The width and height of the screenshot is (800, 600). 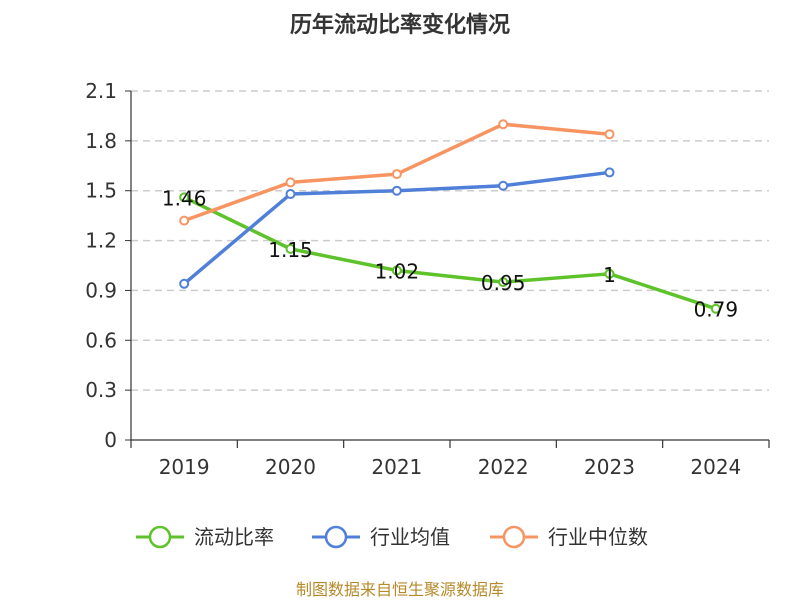 I want to click on data-label: 0.79, so click(x=716, y=310).